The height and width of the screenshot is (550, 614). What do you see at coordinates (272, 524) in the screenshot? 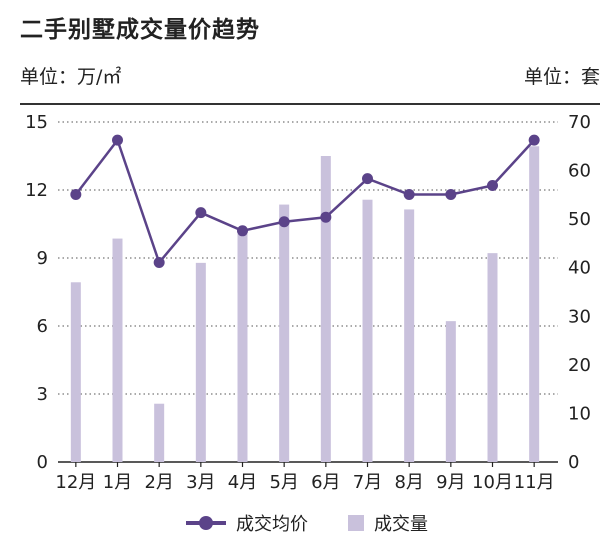
I see `legend-label-avg-price: 成交均价` at bounding box center [272, 524].